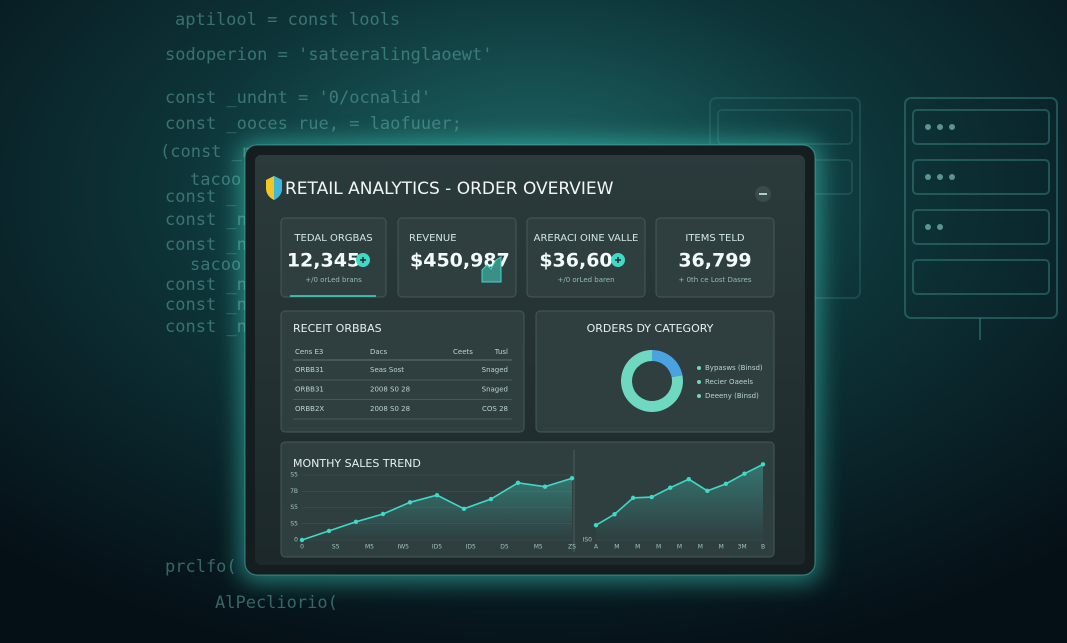 This screenshot has height=643, width=1067. Describe the element at coordinates (287, 20) in the screenshot. I see `code-line: aptilool = const lools` at that location.